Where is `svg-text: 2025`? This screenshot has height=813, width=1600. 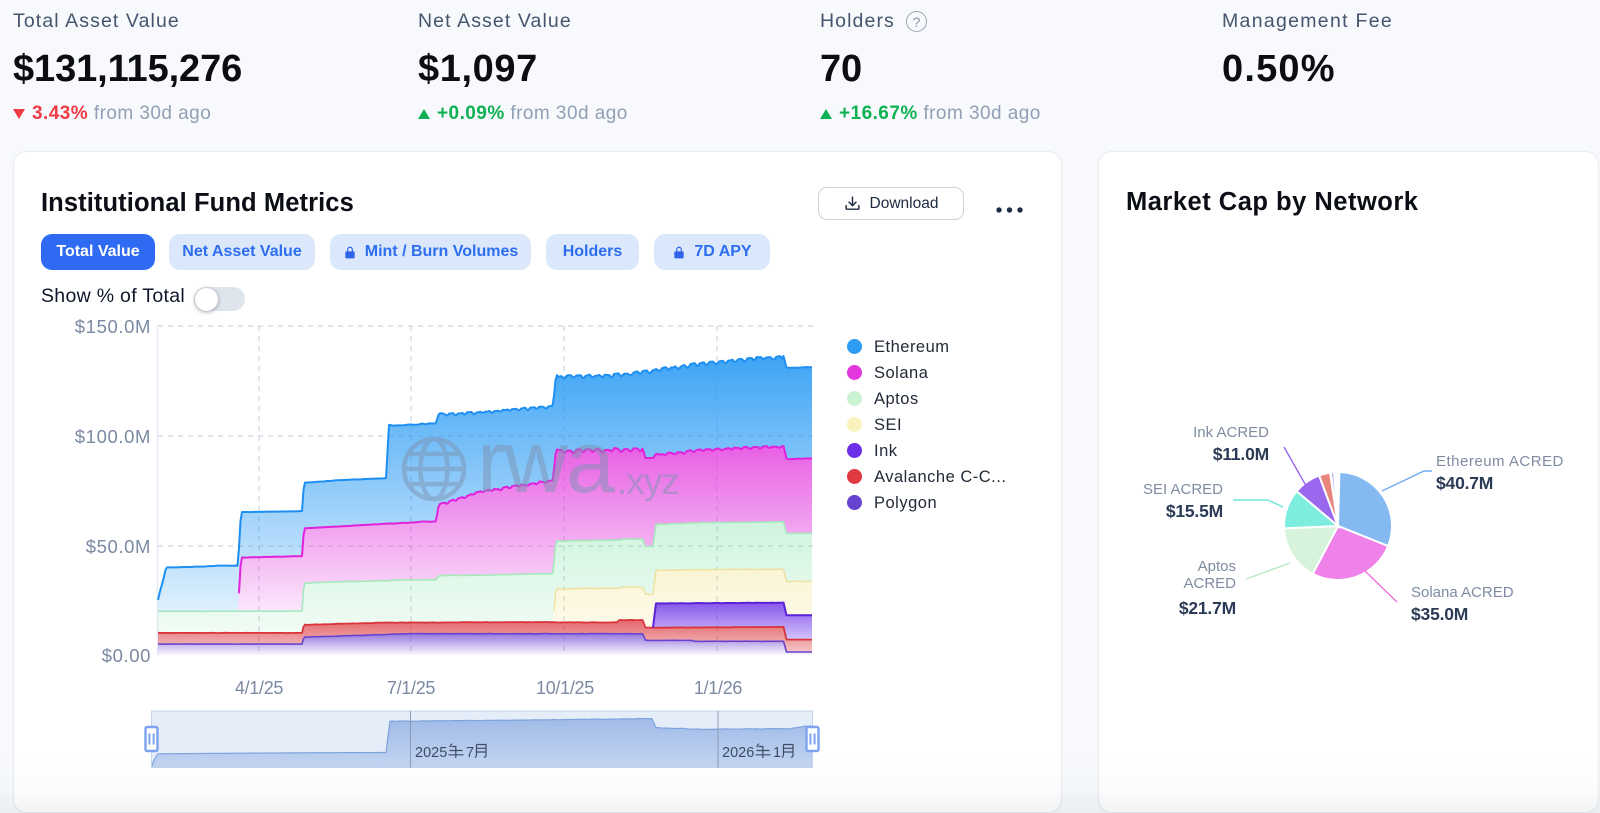
svg-text: 2025 is located at coordinates (431, 753).